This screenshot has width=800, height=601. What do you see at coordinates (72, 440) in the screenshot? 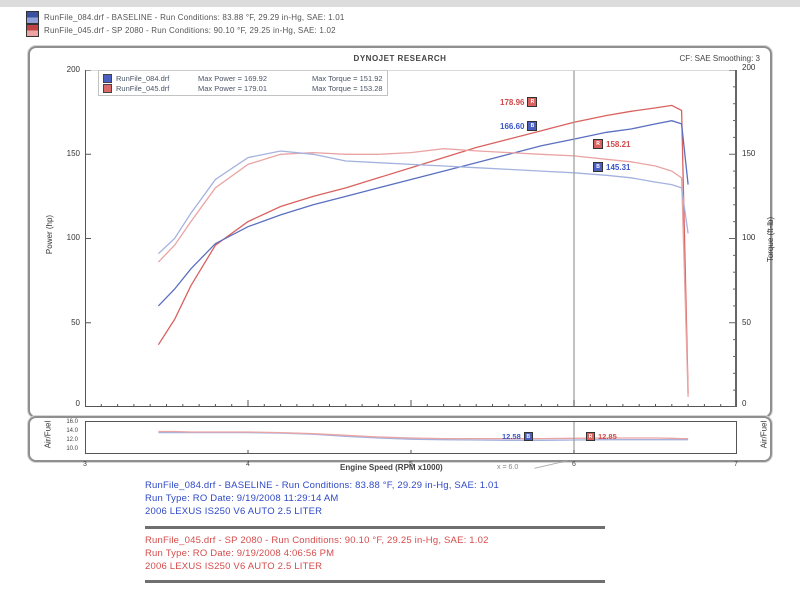
I see `axis-tick-label: 12.0` at bounding box center [72, 440].